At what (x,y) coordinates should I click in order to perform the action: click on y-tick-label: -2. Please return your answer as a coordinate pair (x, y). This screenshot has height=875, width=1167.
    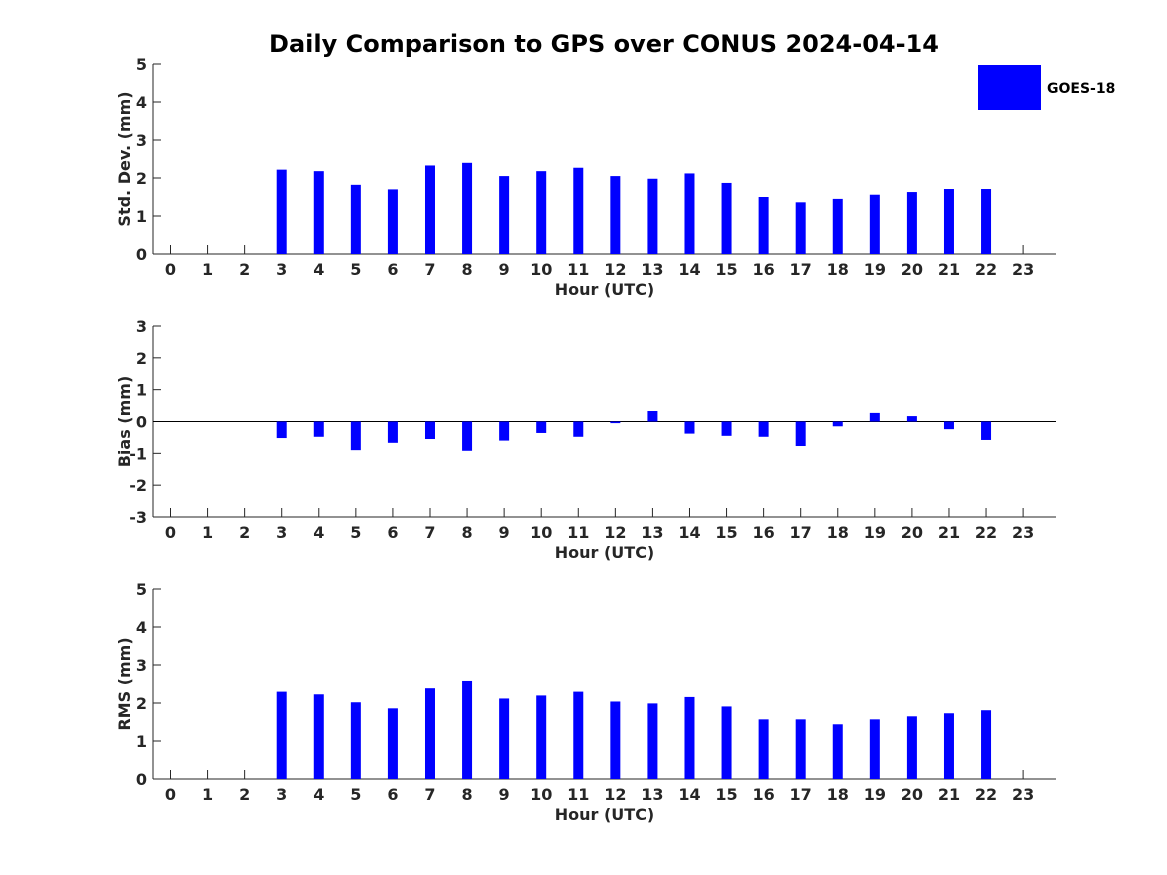
    Looking at the image, I should click on (138, 485).